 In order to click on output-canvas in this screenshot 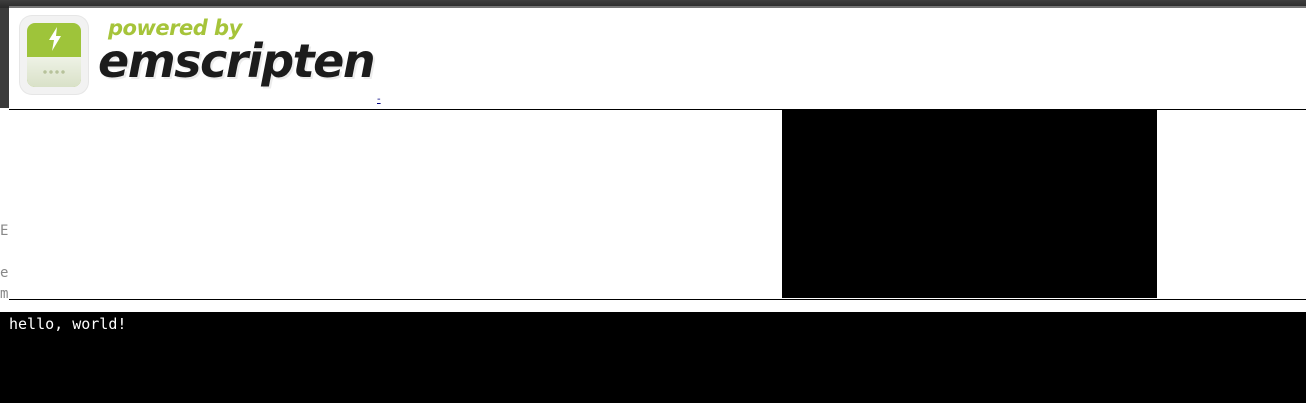, I will do `click(969, 204)`.